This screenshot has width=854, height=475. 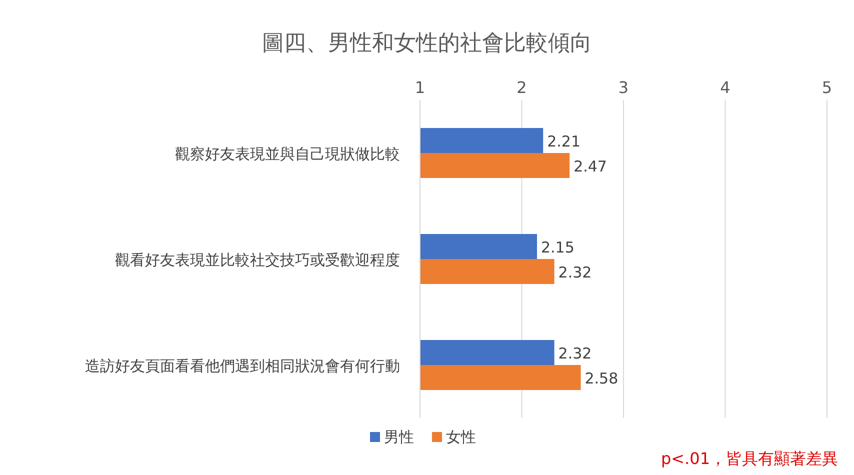 What do you see at coordinates (557, 247) in the screenshot?
I see `data-label: 2.15` at bounding box center [557, 247].